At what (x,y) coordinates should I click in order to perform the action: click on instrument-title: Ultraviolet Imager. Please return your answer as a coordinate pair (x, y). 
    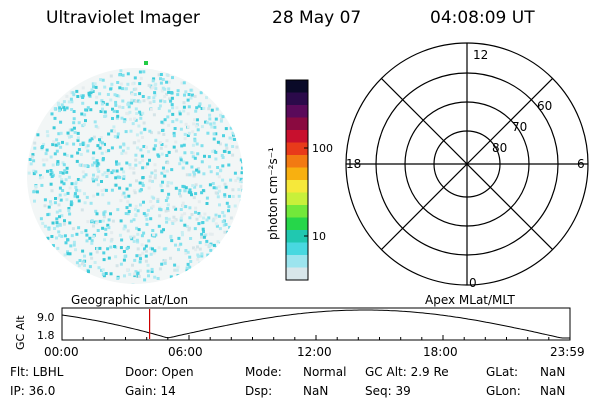
    Looking at the image, I should click on (123, 18).